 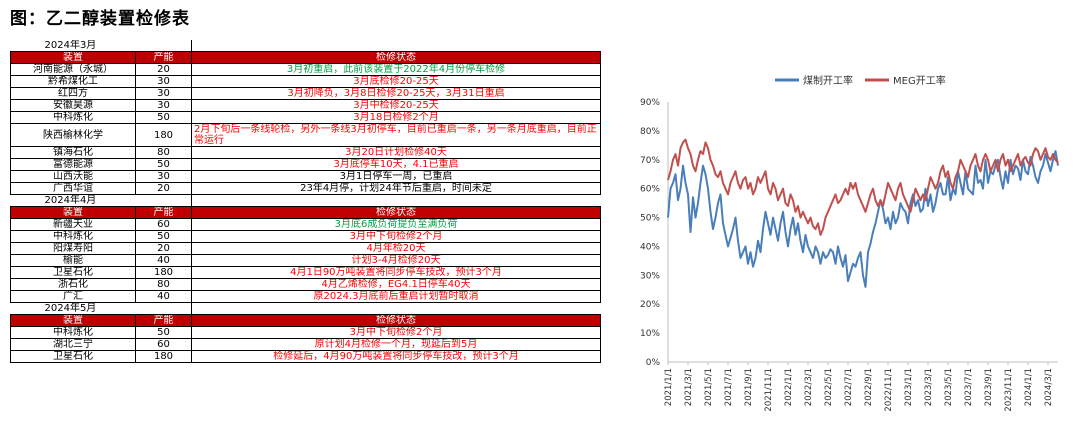 What do you see at coordinates (73, 296) in the screenshot?
I see `device-name: 广汇` at bounding box center [73, 296].